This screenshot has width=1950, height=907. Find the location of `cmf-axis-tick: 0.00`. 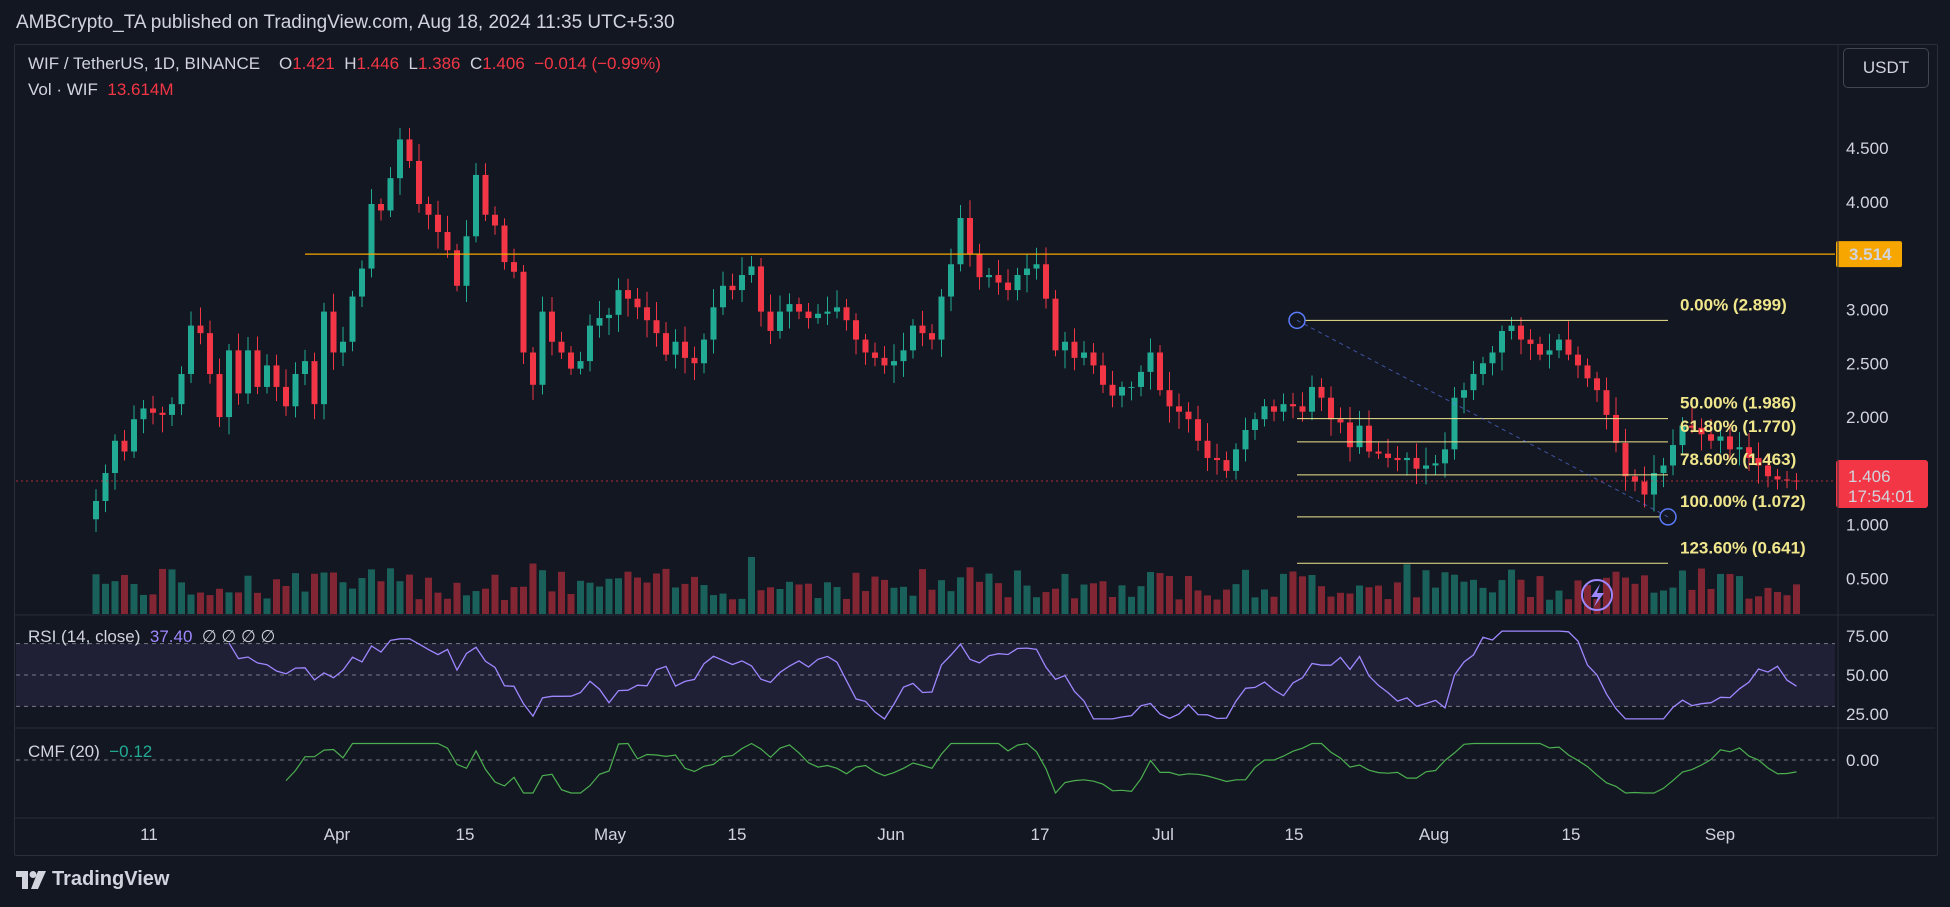

cmf-axis-tick: 0.00 is located at coordinates (1862, 760).